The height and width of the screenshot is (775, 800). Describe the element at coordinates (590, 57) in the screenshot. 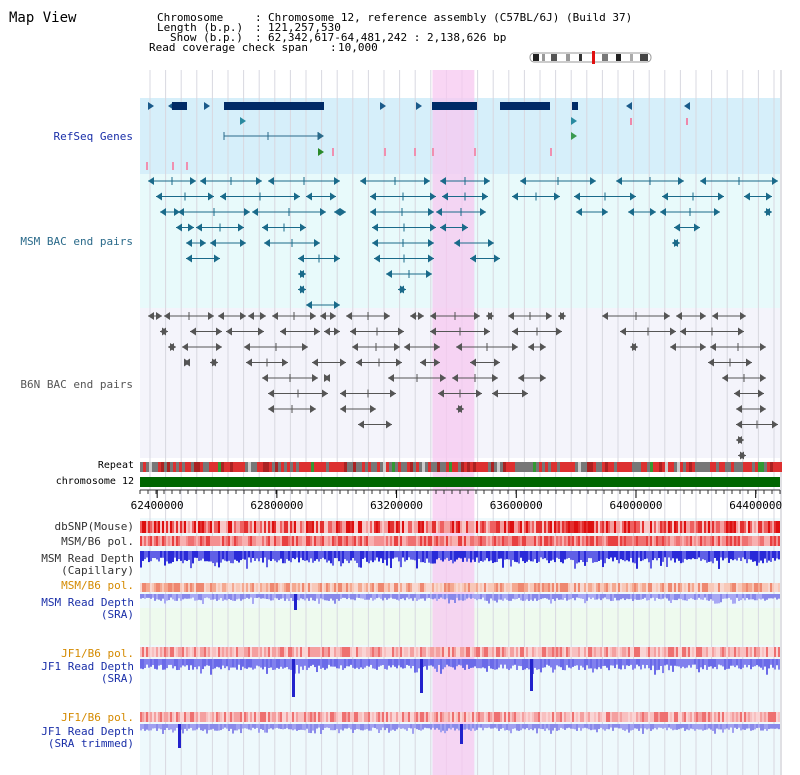

I see `chromosome-ideogram` at that location.